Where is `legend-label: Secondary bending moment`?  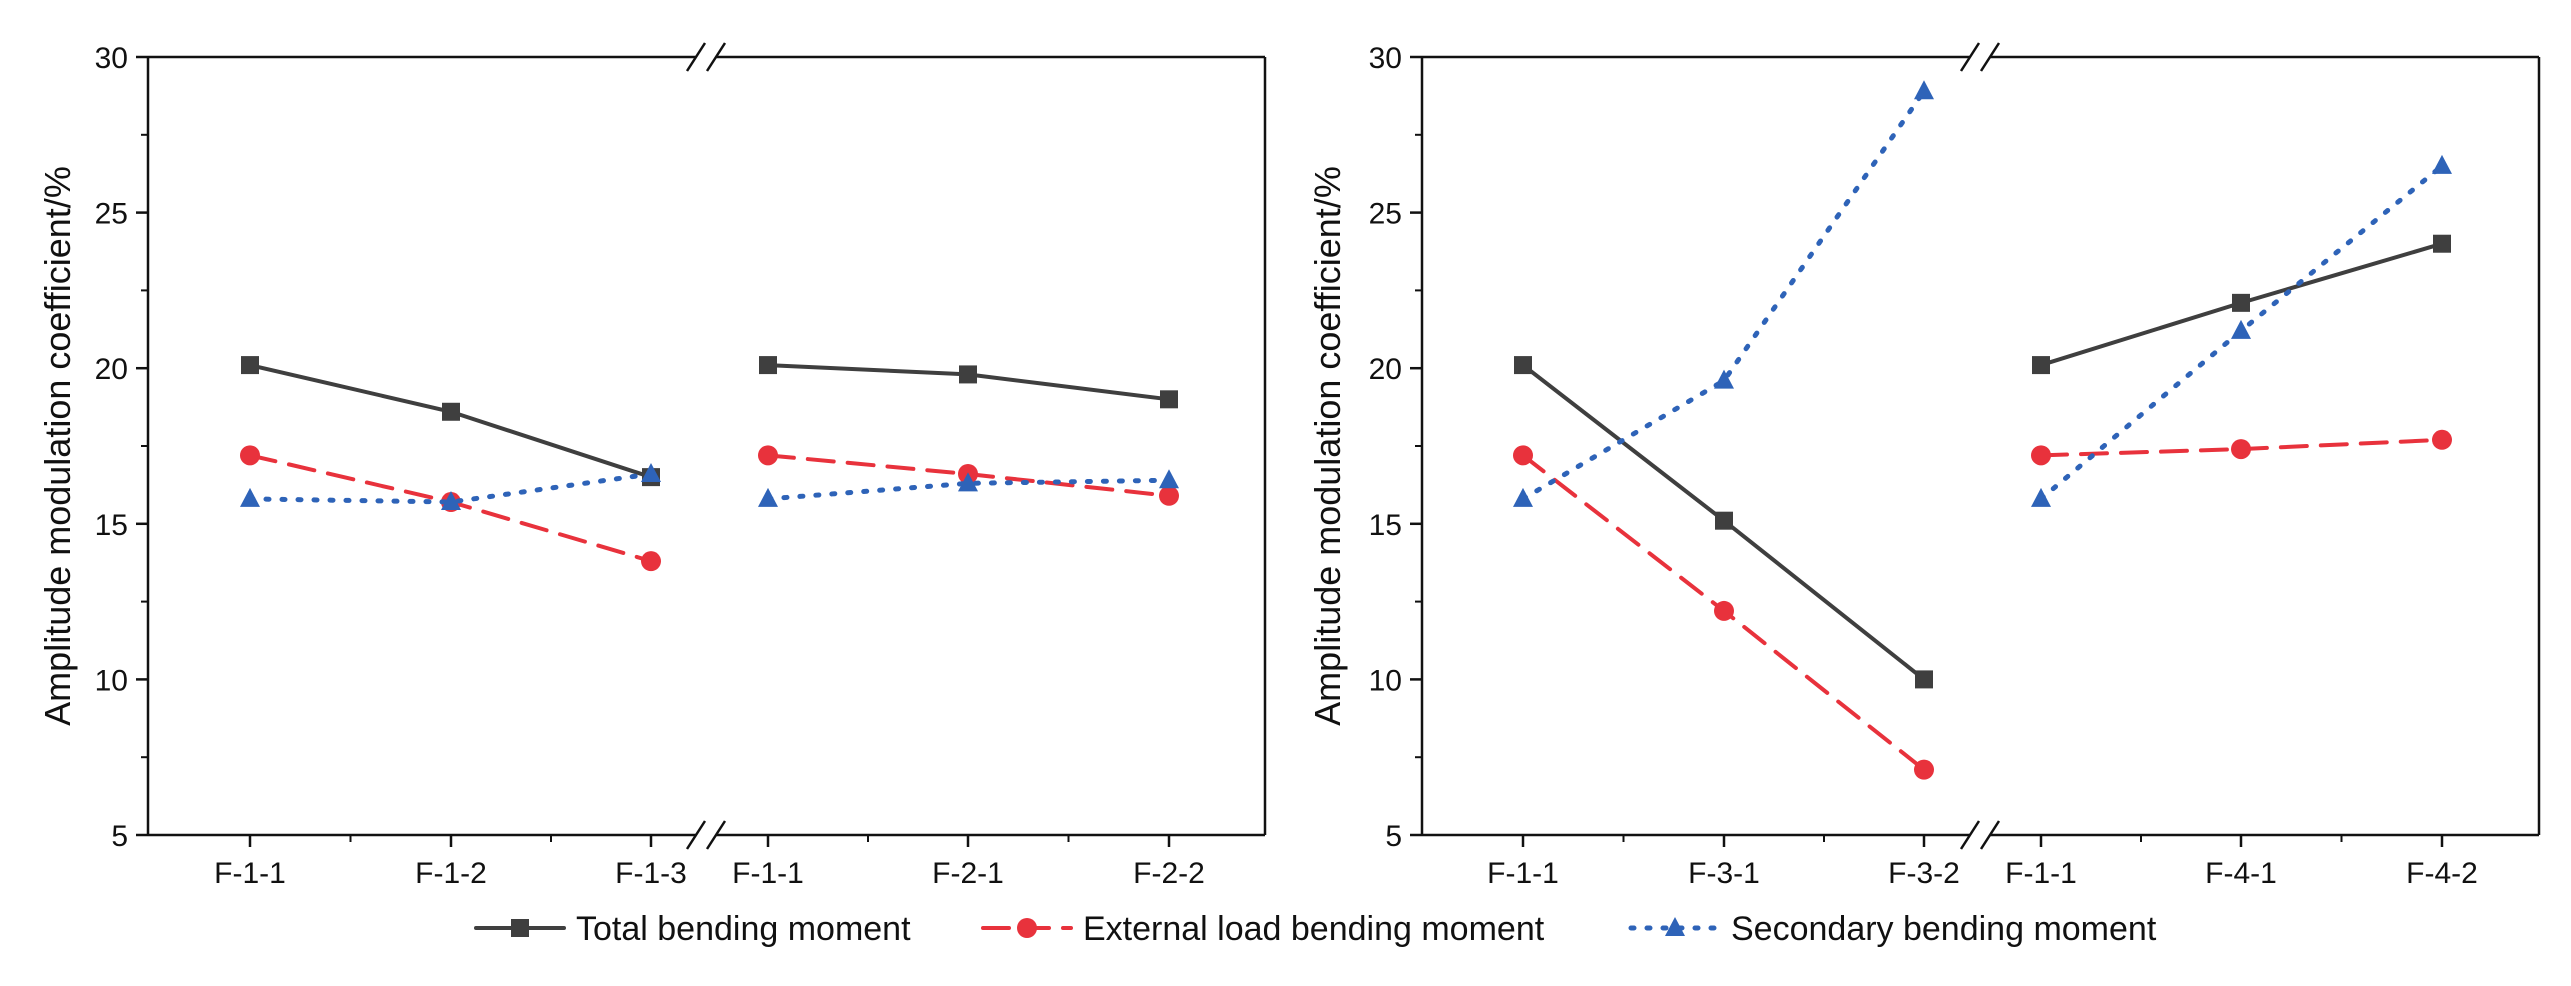 legend-label: Secondary bending moment is located at coordinates (1944, 929).